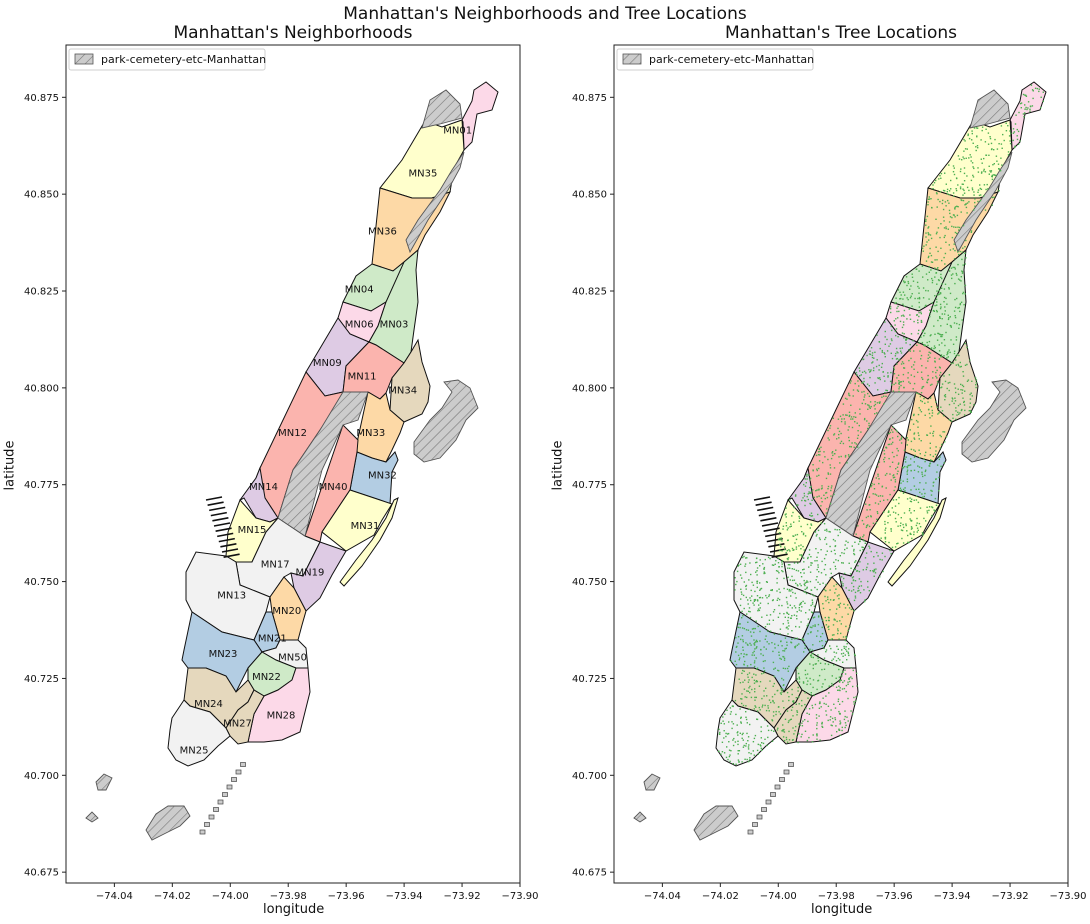 The image size is (1090, 924). I want to click on right-y-axis-label: latitude, so click(558, 465).